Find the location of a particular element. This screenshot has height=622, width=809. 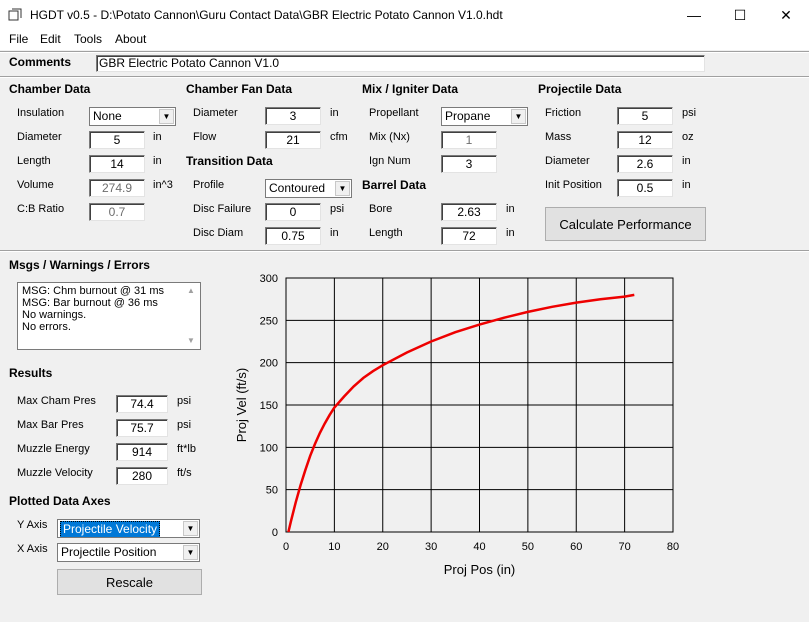

title-bar is located at coordinates (404, 15).